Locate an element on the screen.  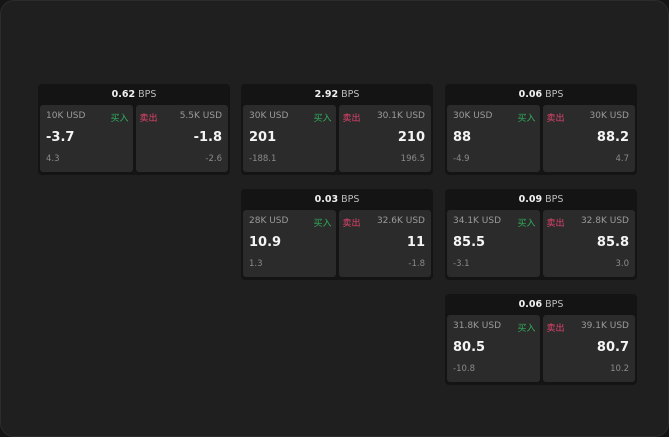
buy-tile: 10K USD 买入 -3.7 4.3 is located at coordinates (86, 138).